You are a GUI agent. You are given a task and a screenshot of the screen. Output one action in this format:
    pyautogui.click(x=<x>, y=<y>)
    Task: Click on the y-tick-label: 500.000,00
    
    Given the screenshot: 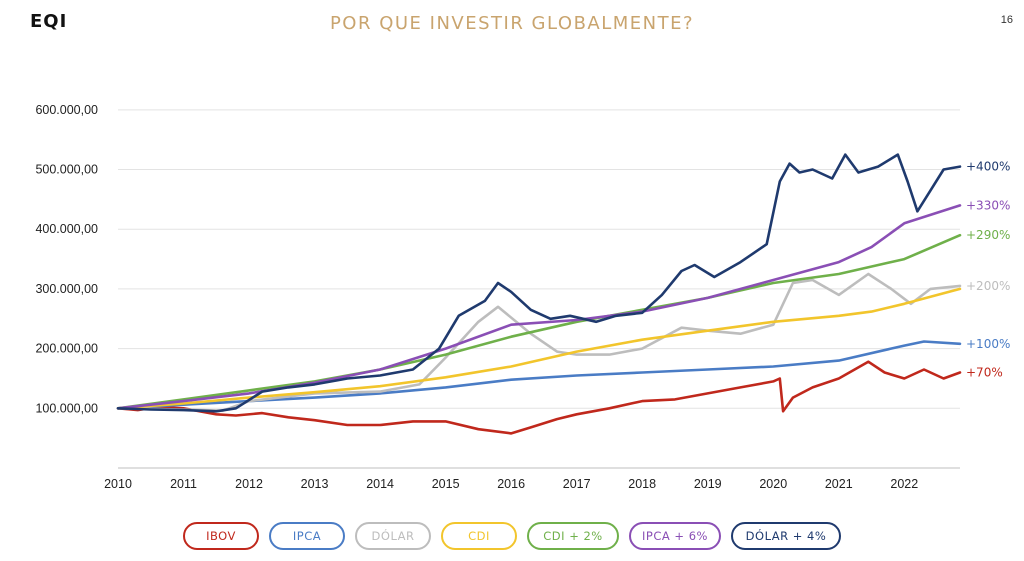 What is the action you would take?
    pyautogui.click(x=66, y=170)
    